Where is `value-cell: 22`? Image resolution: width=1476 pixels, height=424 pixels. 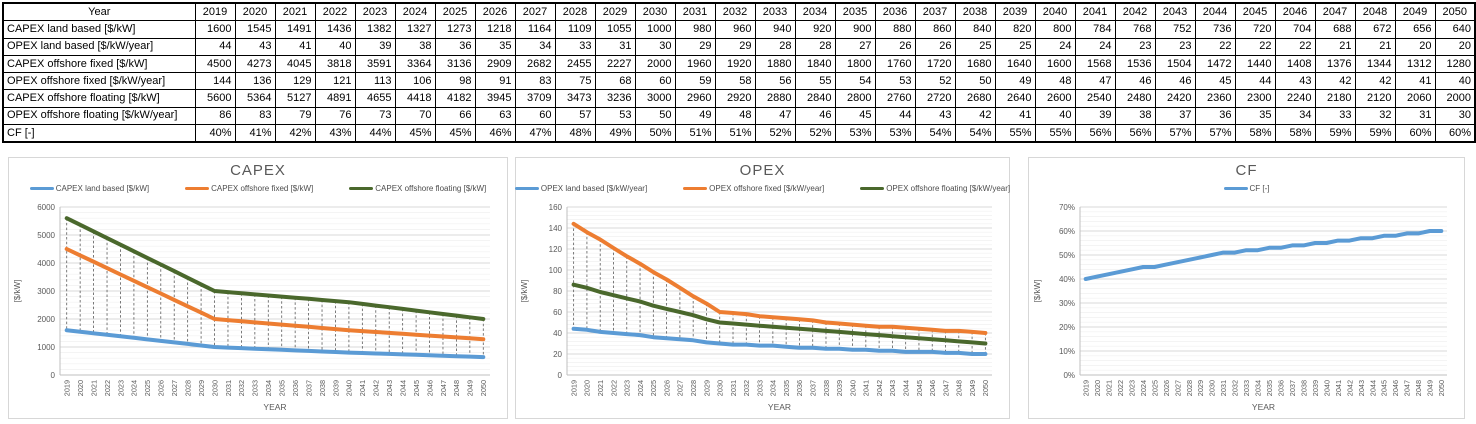
value-cell: 22 is located at coordinates (1255, 46).